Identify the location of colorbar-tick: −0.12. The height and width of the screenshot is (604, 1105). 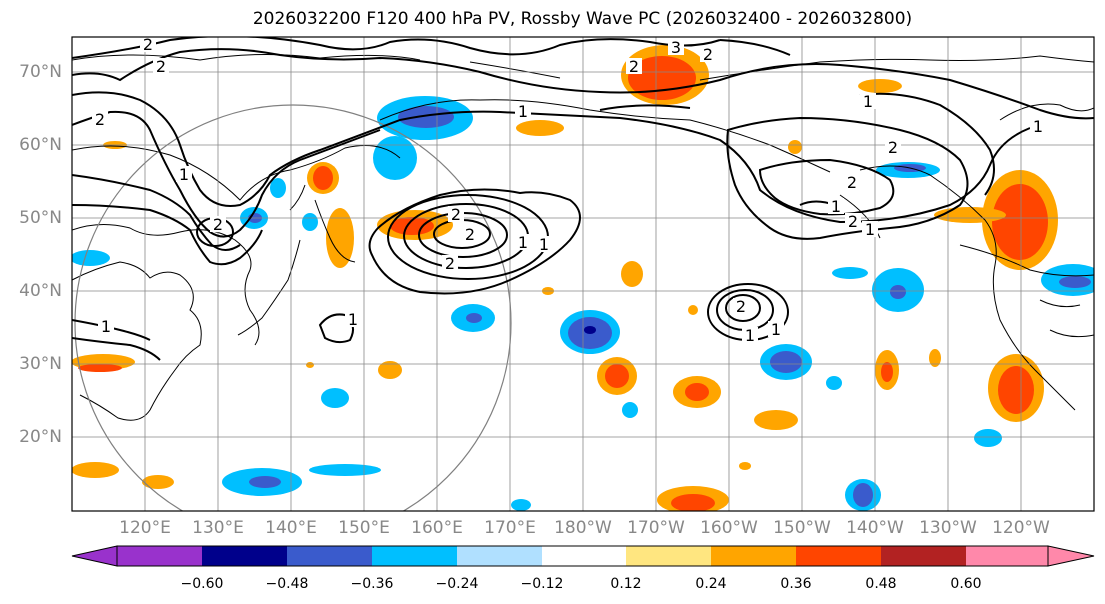
(542, 584).